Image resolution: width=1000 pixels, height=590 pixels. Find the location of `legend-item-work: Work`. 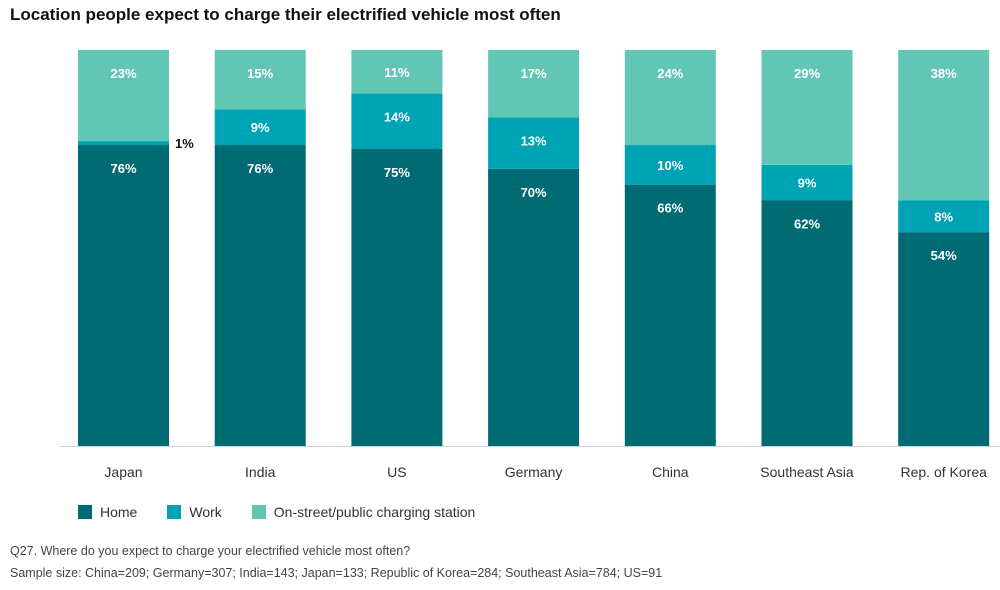

legend-item-work: Work is located at coordinates (194, 512).